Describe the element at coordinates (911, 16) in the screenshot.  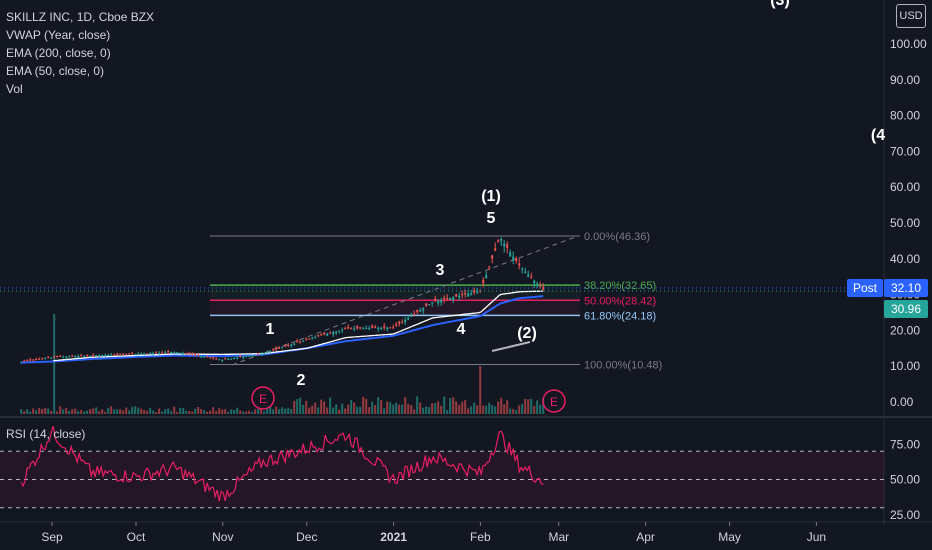
I see `currency-button: USD` at that location.